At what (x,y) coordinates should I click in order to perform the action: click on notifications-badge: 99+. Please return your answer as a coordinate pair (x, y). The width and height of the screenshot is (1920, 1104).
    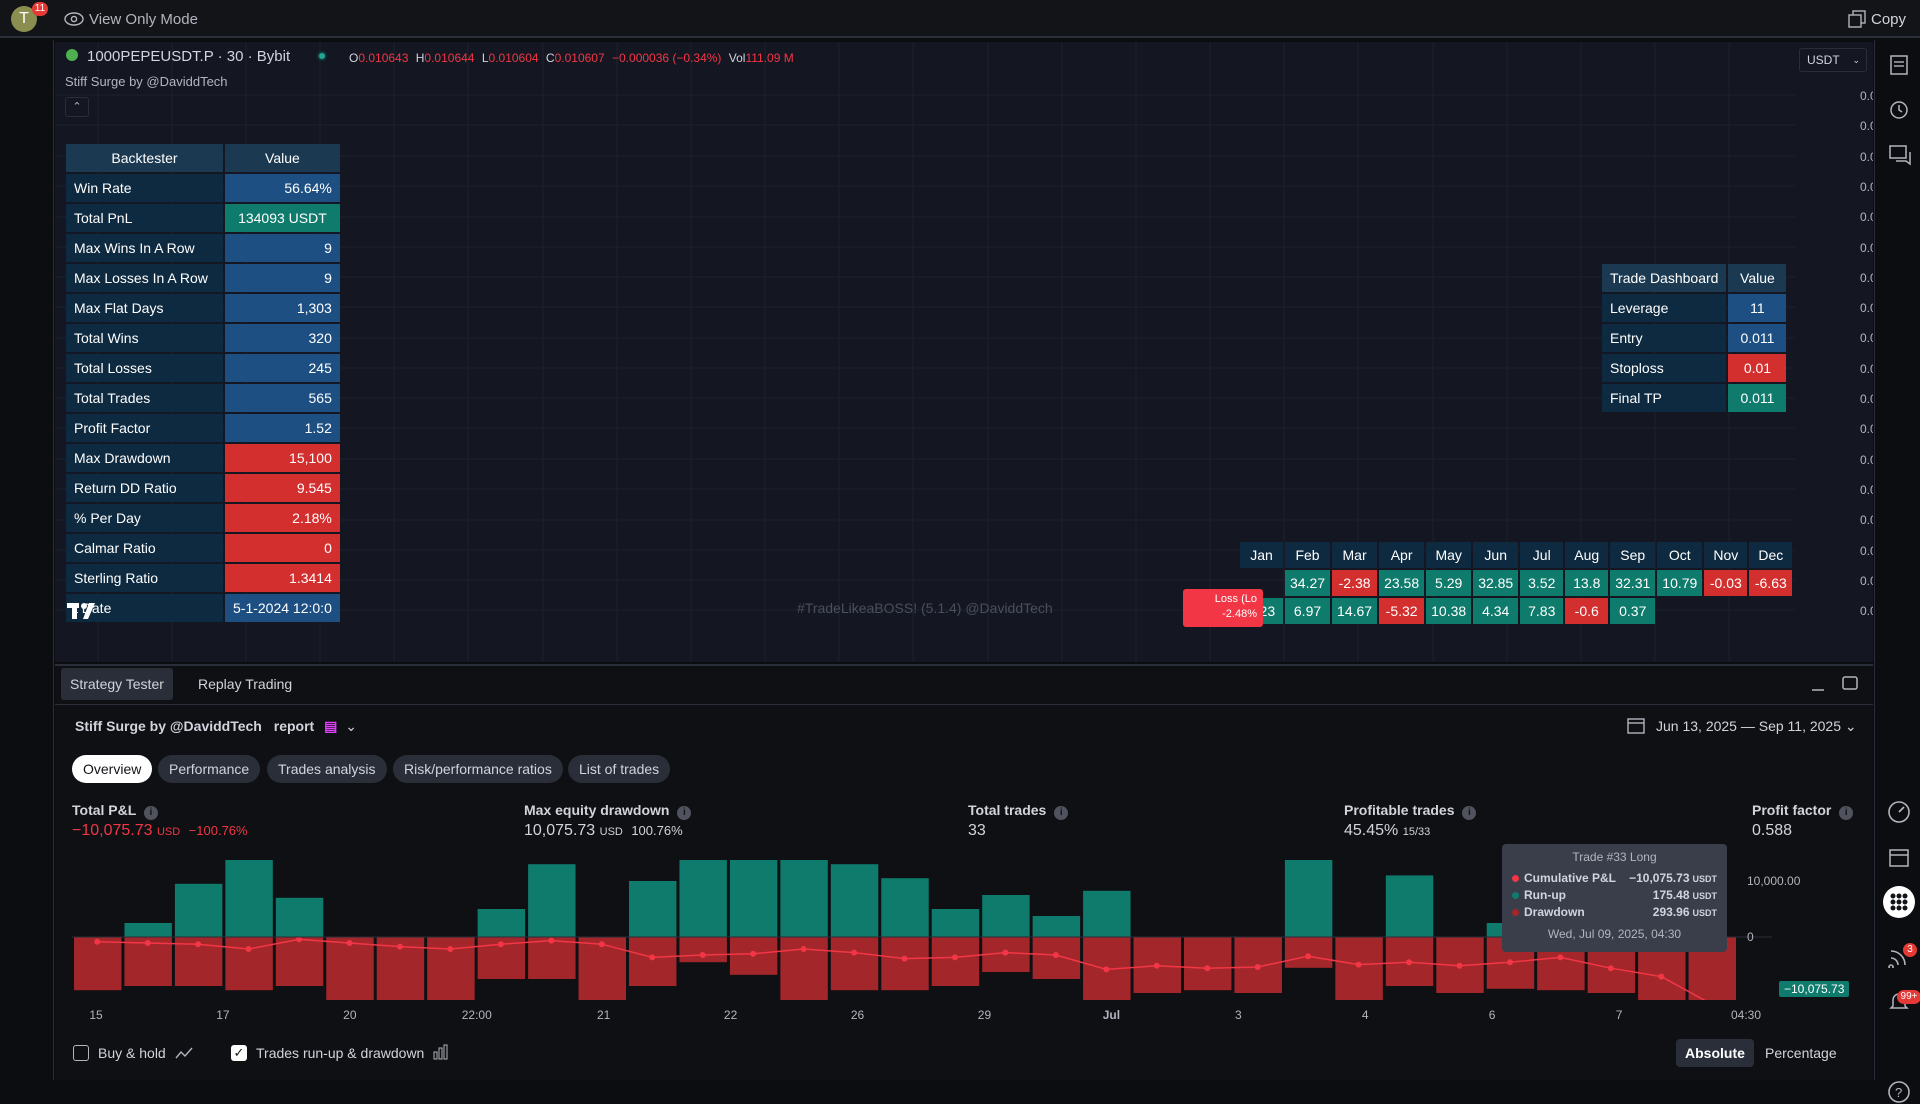
    Looking at the image, I should click on (1908, 997).